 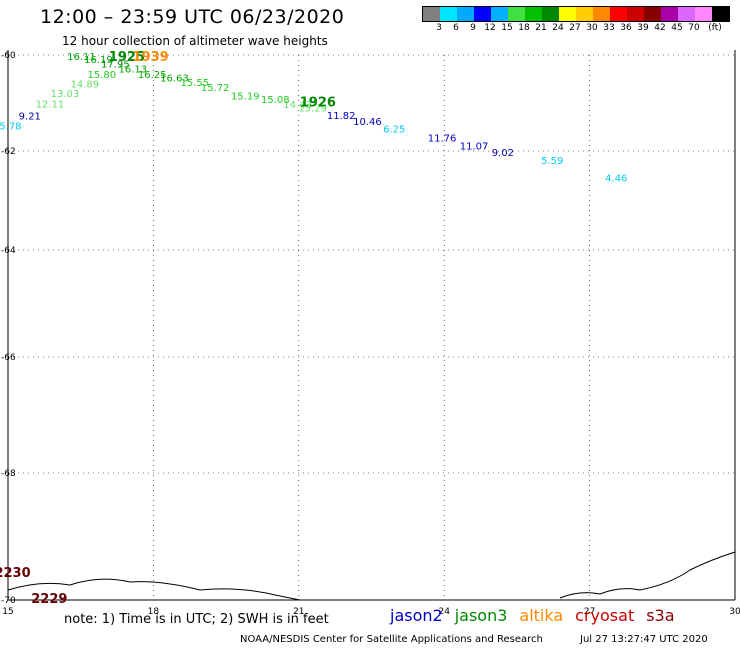 I want to click on satellite-legend-s3a: s3a, so click(x=660, y=615).